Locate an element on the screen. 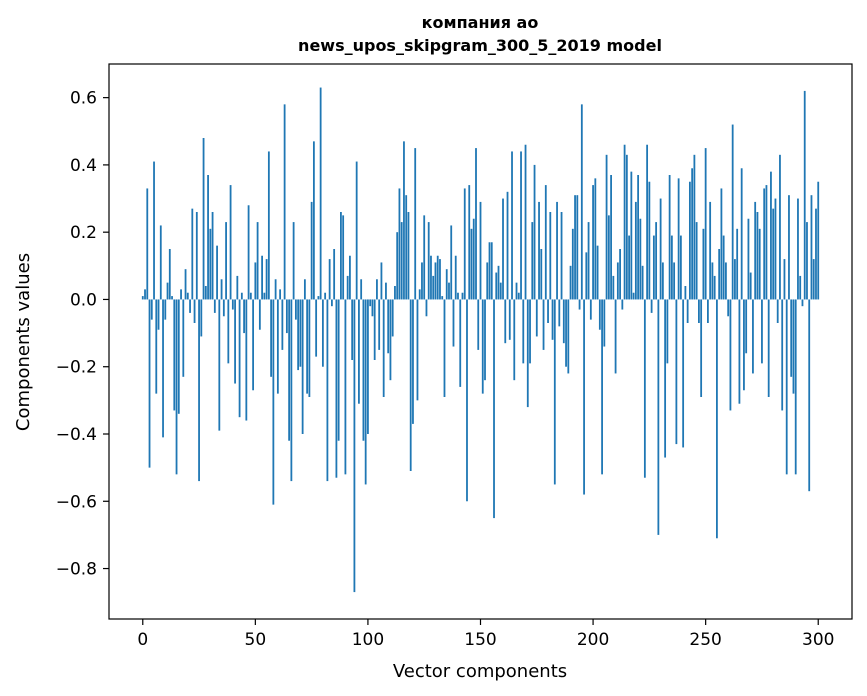  x-tick-label: 200 is located at coordinates (593, 640).